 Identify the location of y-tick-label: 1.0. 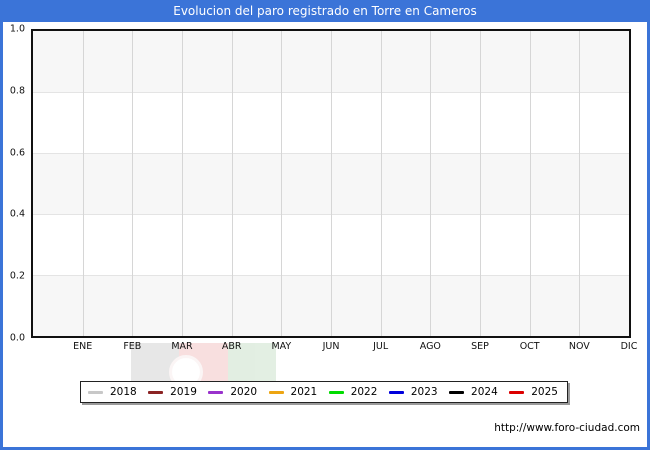
(17, 29).